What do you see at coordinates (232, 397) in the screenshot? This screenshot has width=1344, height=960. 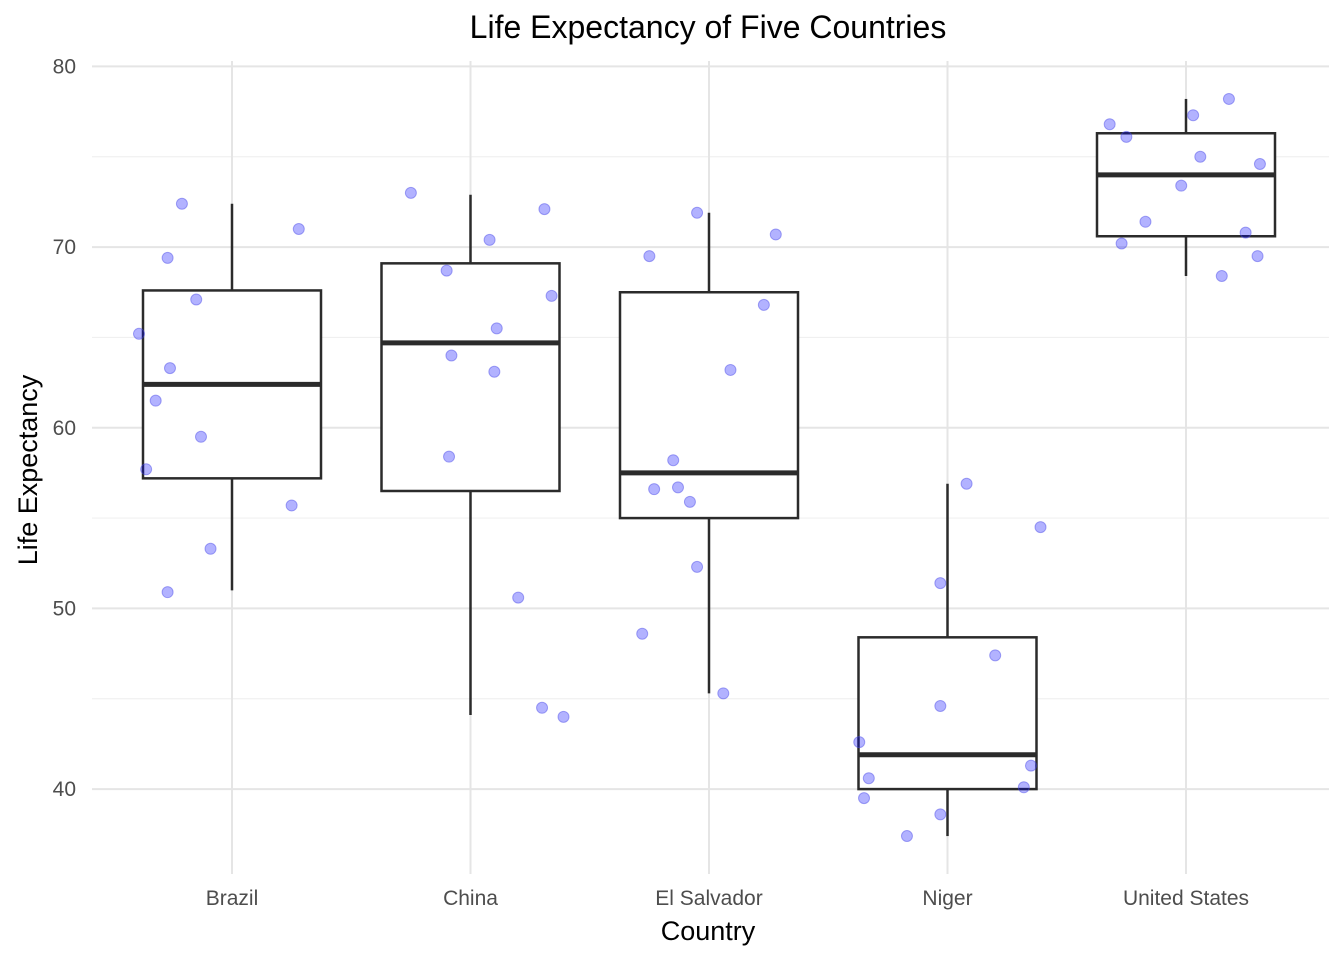 I see `box-brazil` at bounding box center [232, 397].